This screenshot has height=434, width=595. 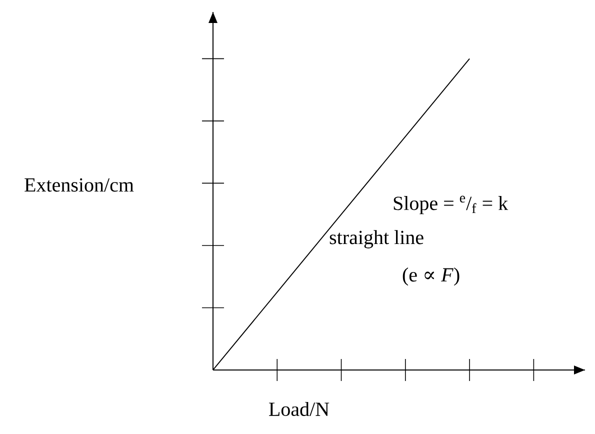 What do you see at coordinates (431, 277) in the screenshot?
I see `annotation: (e ∝ F)` at bounding box center [431, 277].